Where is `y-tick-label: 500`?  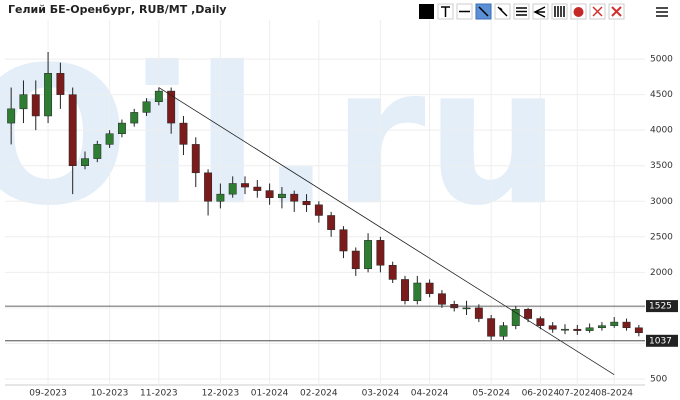
y-tick-label: 500 is located at coordinates (658, 379).